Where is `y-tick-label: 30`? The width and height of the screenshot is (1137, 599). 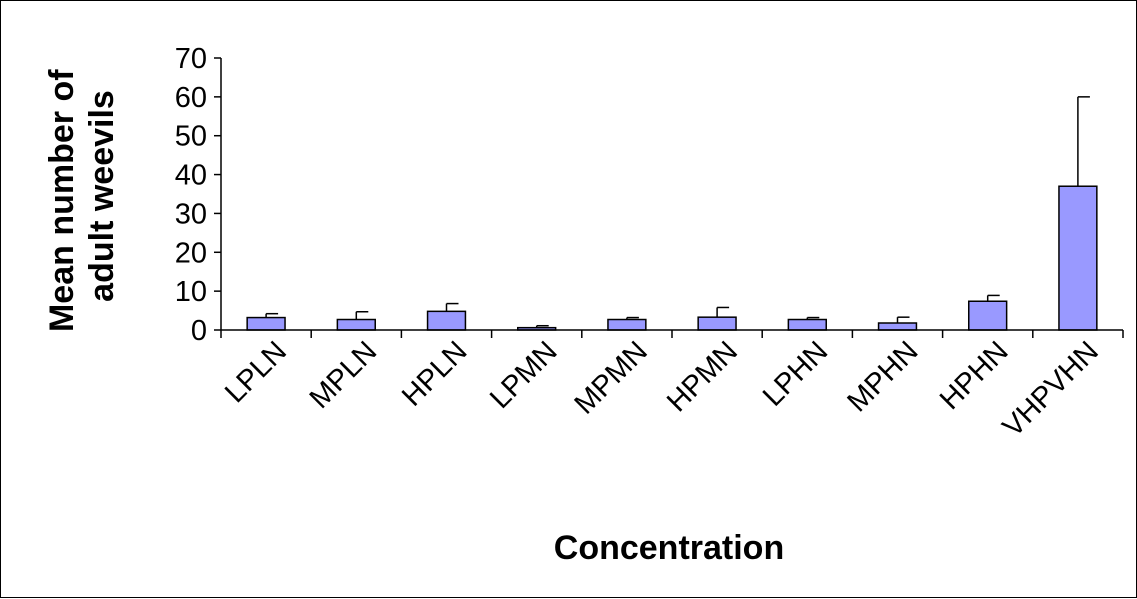 y-tick-label: 30 is located at coordinates (191, 214).